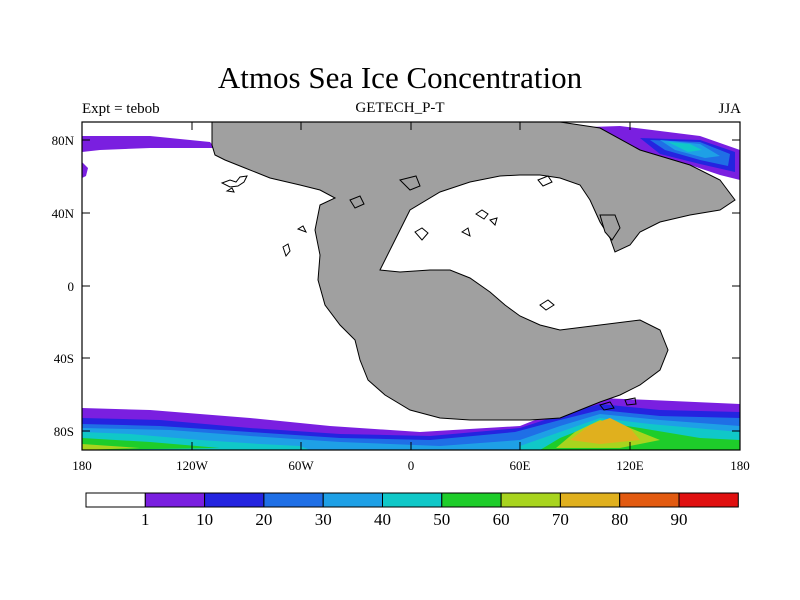 The image size is (800, 600). What do you see at coordinates (520, 465) in the screenshot?
I see `lon-tick-label: 60E` at bounding box center [520, 465].